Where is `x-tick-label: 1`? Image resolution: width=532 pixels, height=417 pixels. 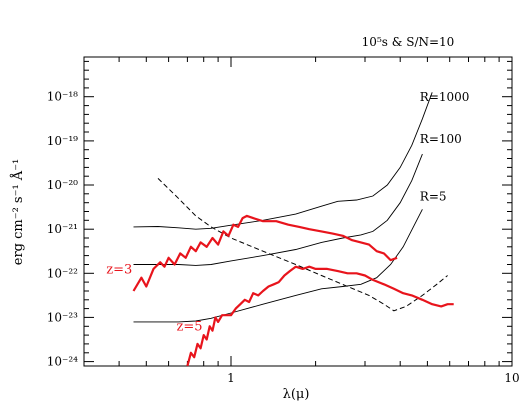 x-tick-label: 1 is located at coordinates (231, 378).